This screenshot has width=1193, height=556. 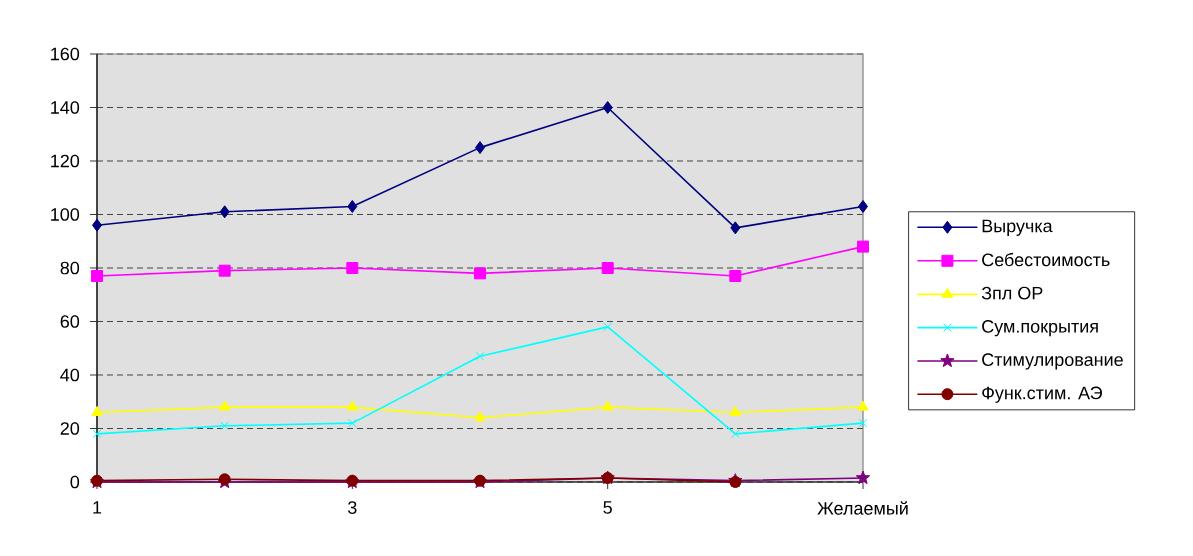 I want to click on x-tick-label: 5, so click(x=607, y=507).